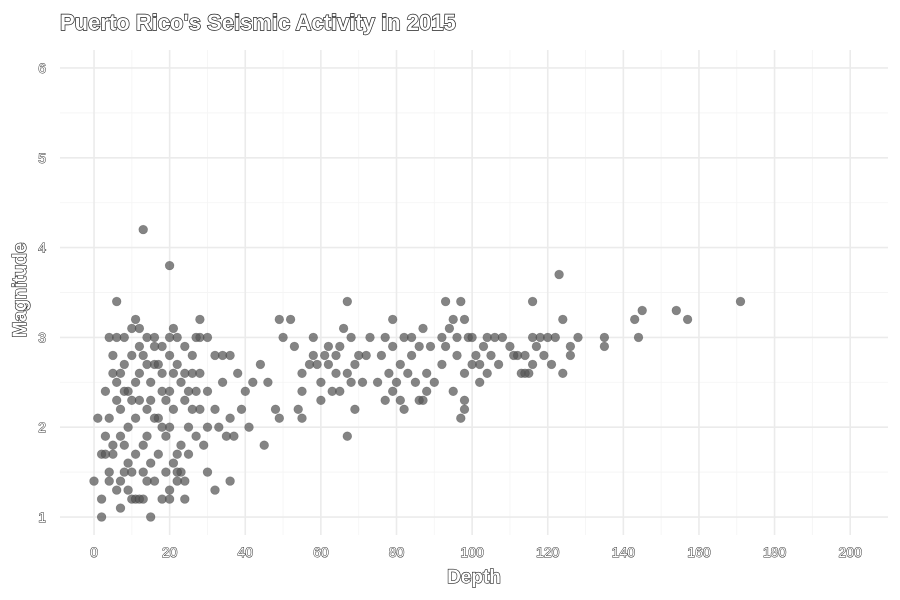 The width and height of the screenshot is (900, 600). I want to click on chart-title: Puerto Rico's Seismic Activity in 2015, so click(258, 22).